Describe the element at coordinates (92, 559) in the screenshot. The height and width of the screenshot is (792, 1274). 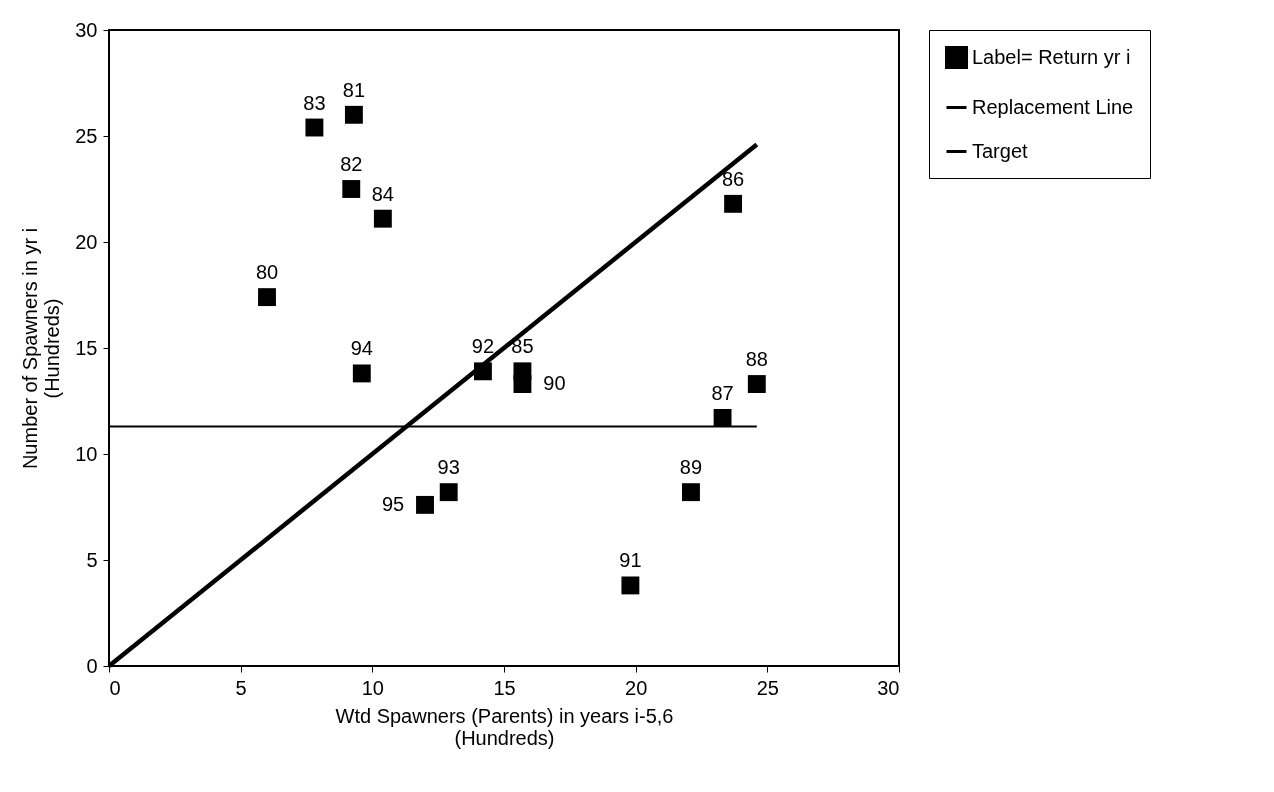
I see `y-tick-label: 5` at that location.